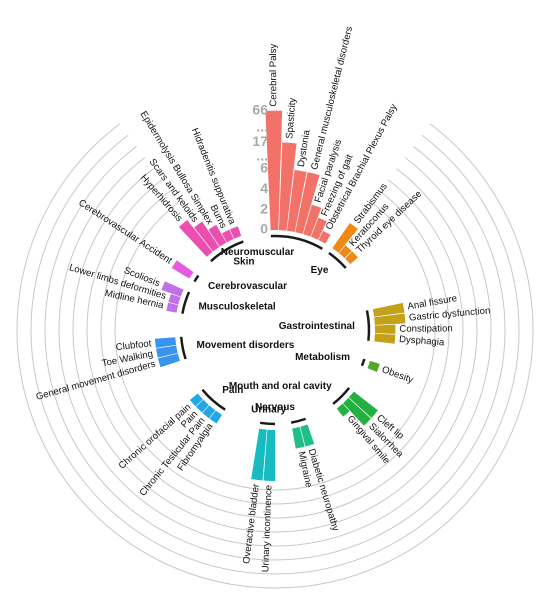 This screenshot has width=550, height=614. What do you see at coordinates (322, 357) in the screenshot?
I see `group-label: Metabolism` at bounding box center [322, 357].